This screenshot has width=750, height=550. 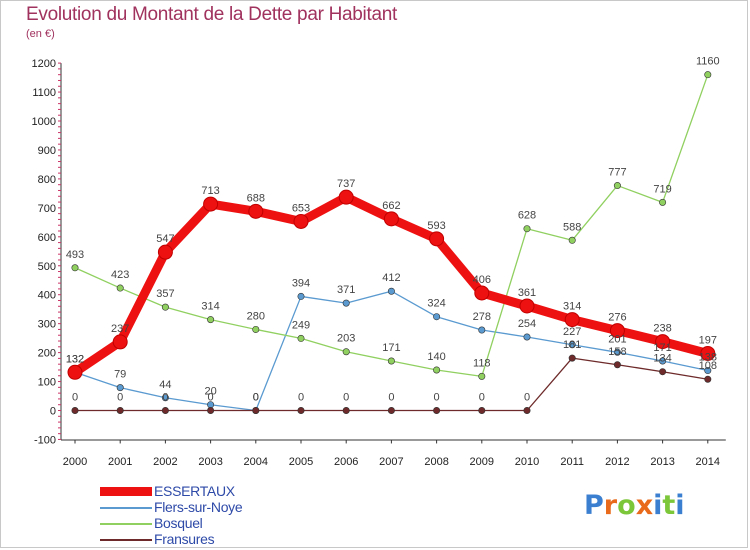 What do you see at coordinates (572, 462) in the screenshot?
I see `x-tick-label: 2011` at bounding box center [572, 462].